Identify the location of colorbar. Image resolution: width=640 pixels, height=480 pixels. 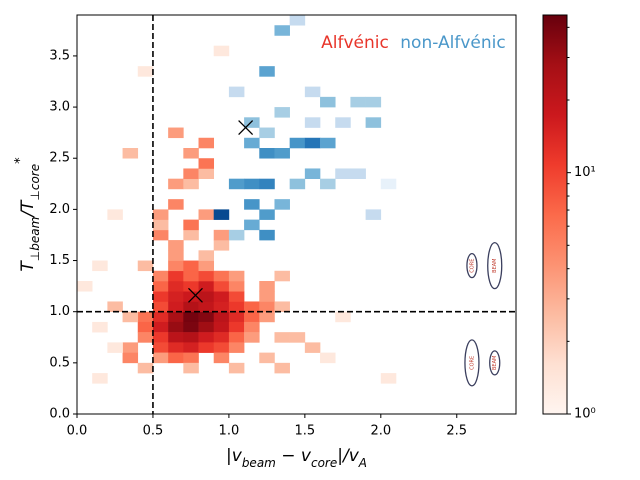
(555, 214).